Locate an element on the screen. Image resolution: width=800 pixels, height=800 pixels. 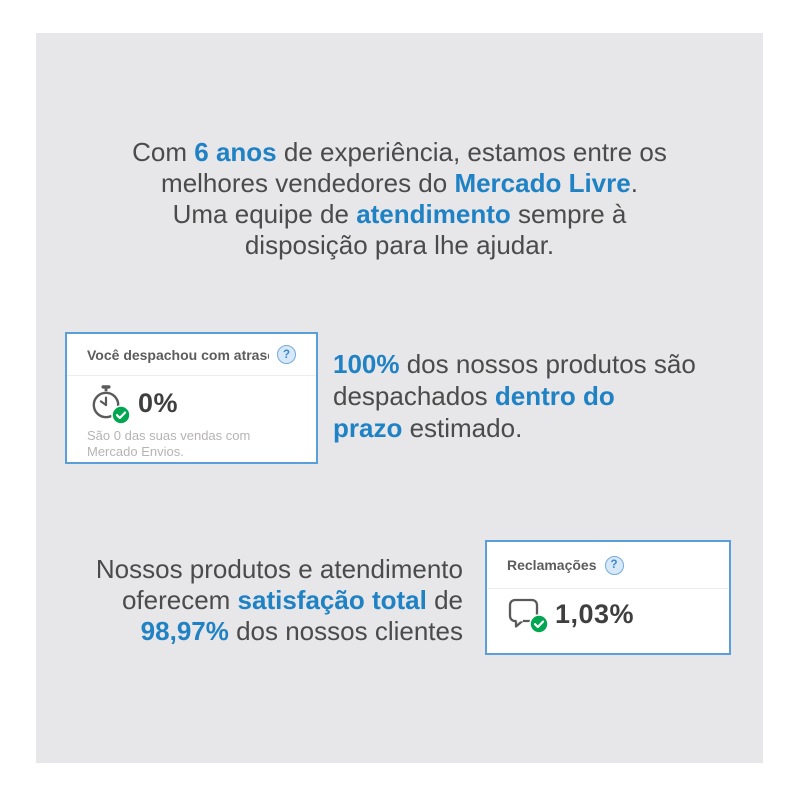
card-header: Você despachou com atraso ? is located at coordinates (191, 355).